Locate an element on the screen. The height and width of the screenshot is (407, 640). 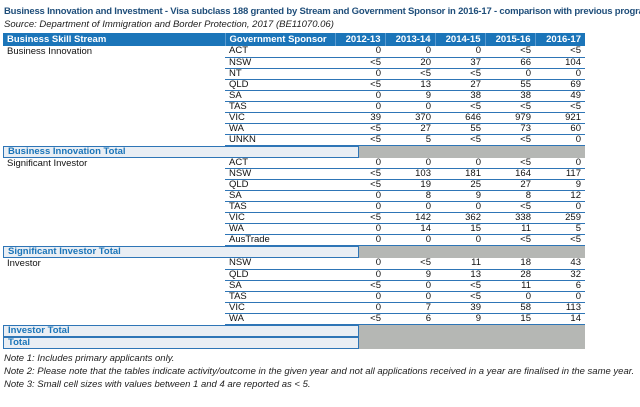
column-header-stream: Business Skill Stream is located at coordinates (114, 39).